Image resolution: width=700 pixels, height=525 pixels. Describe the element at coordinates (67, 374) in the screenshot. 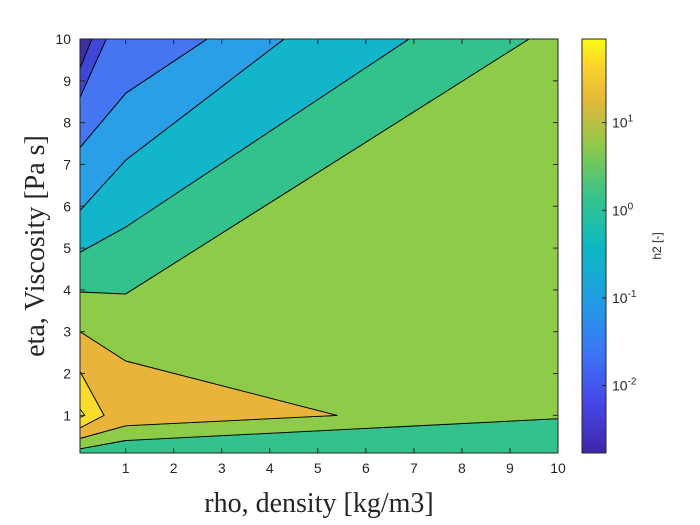

I see `y-tick-label: 2` at that location.